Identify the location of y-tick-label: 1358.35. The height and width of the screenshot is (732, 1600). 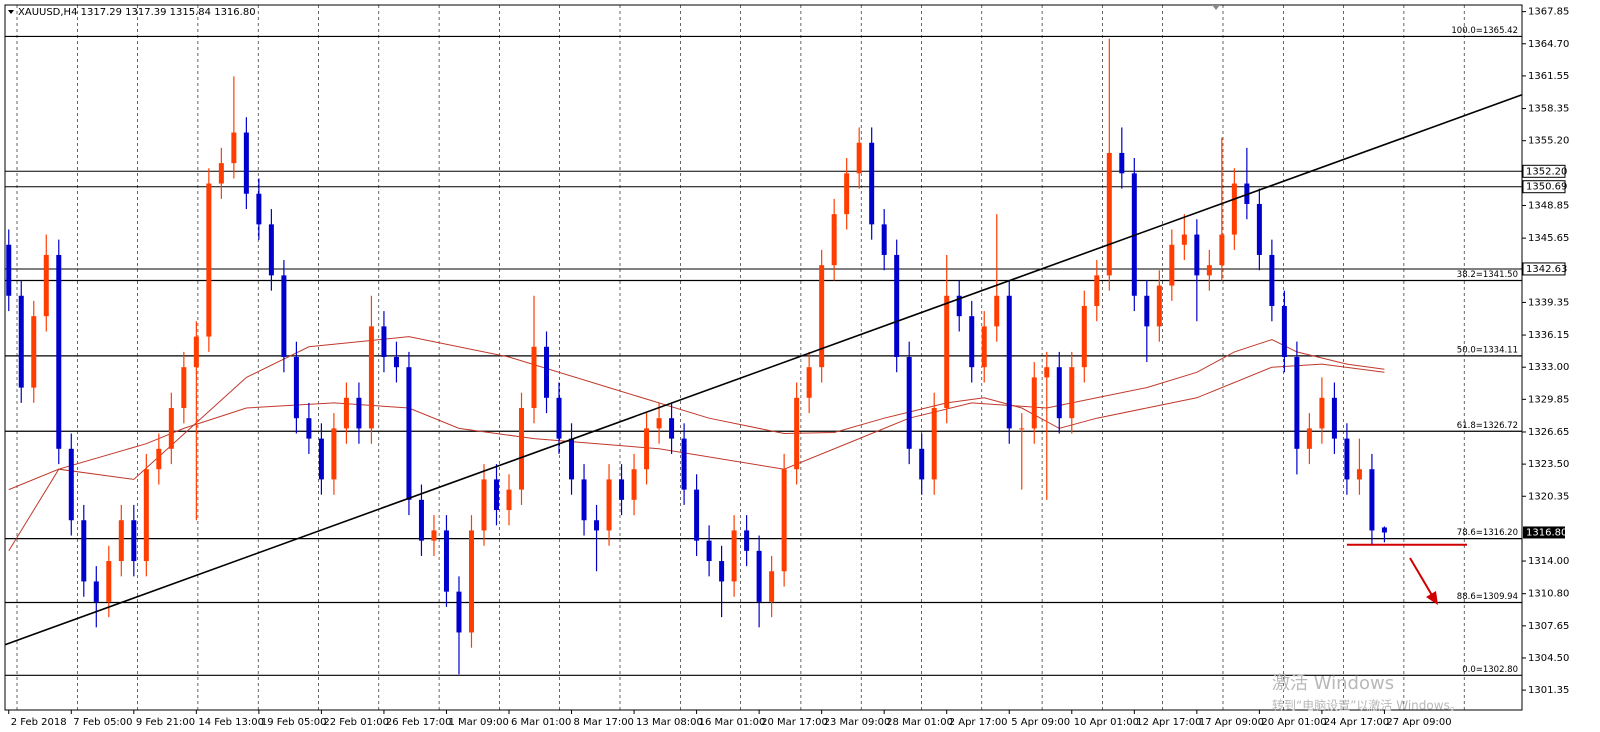
(1548, 109).